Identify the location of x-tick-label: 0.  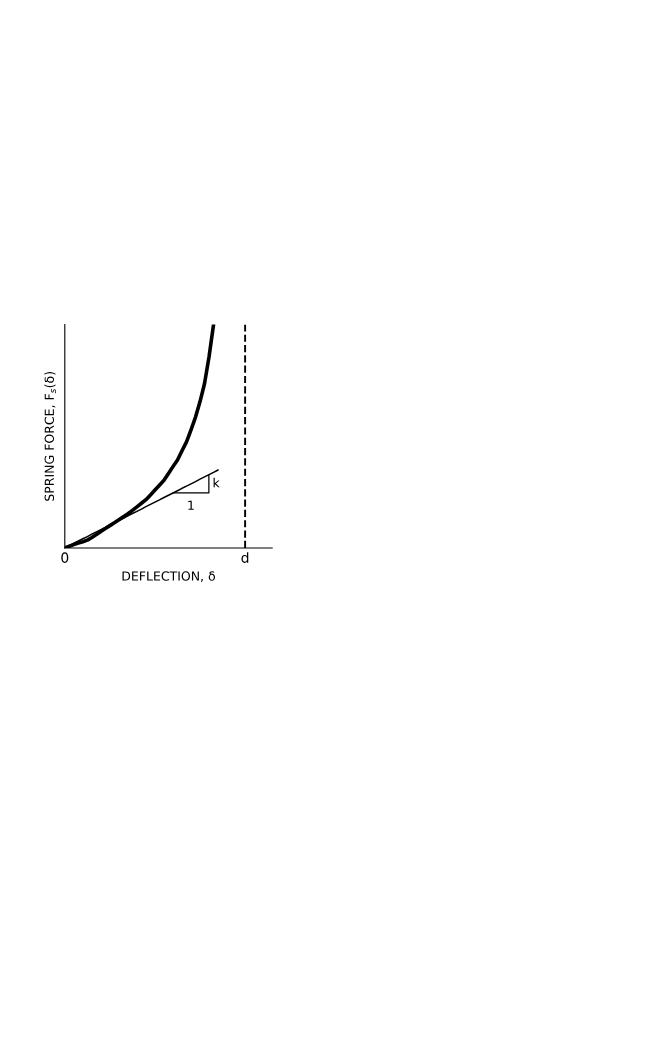
(65, 557).